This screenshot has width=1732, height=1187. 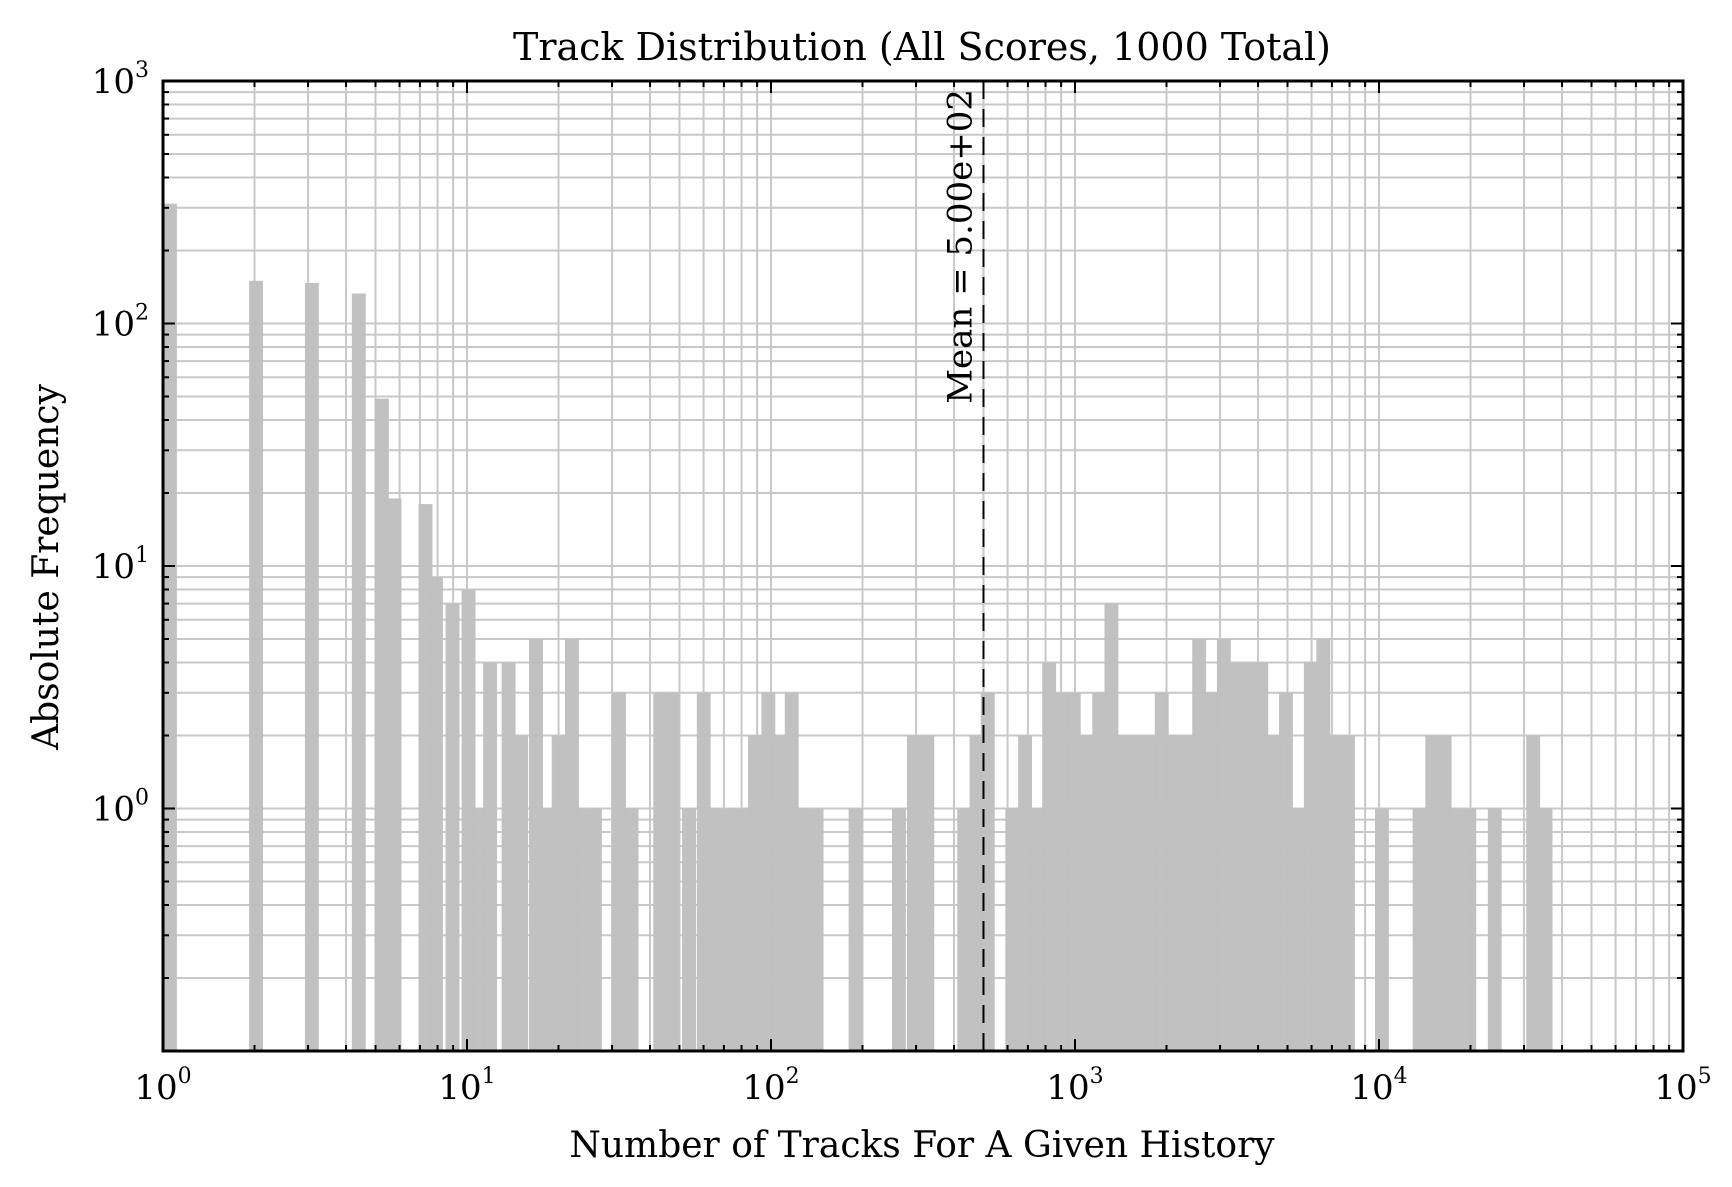 I want to click on y-tick-label: 10⁰, so click(x=120, y=808).